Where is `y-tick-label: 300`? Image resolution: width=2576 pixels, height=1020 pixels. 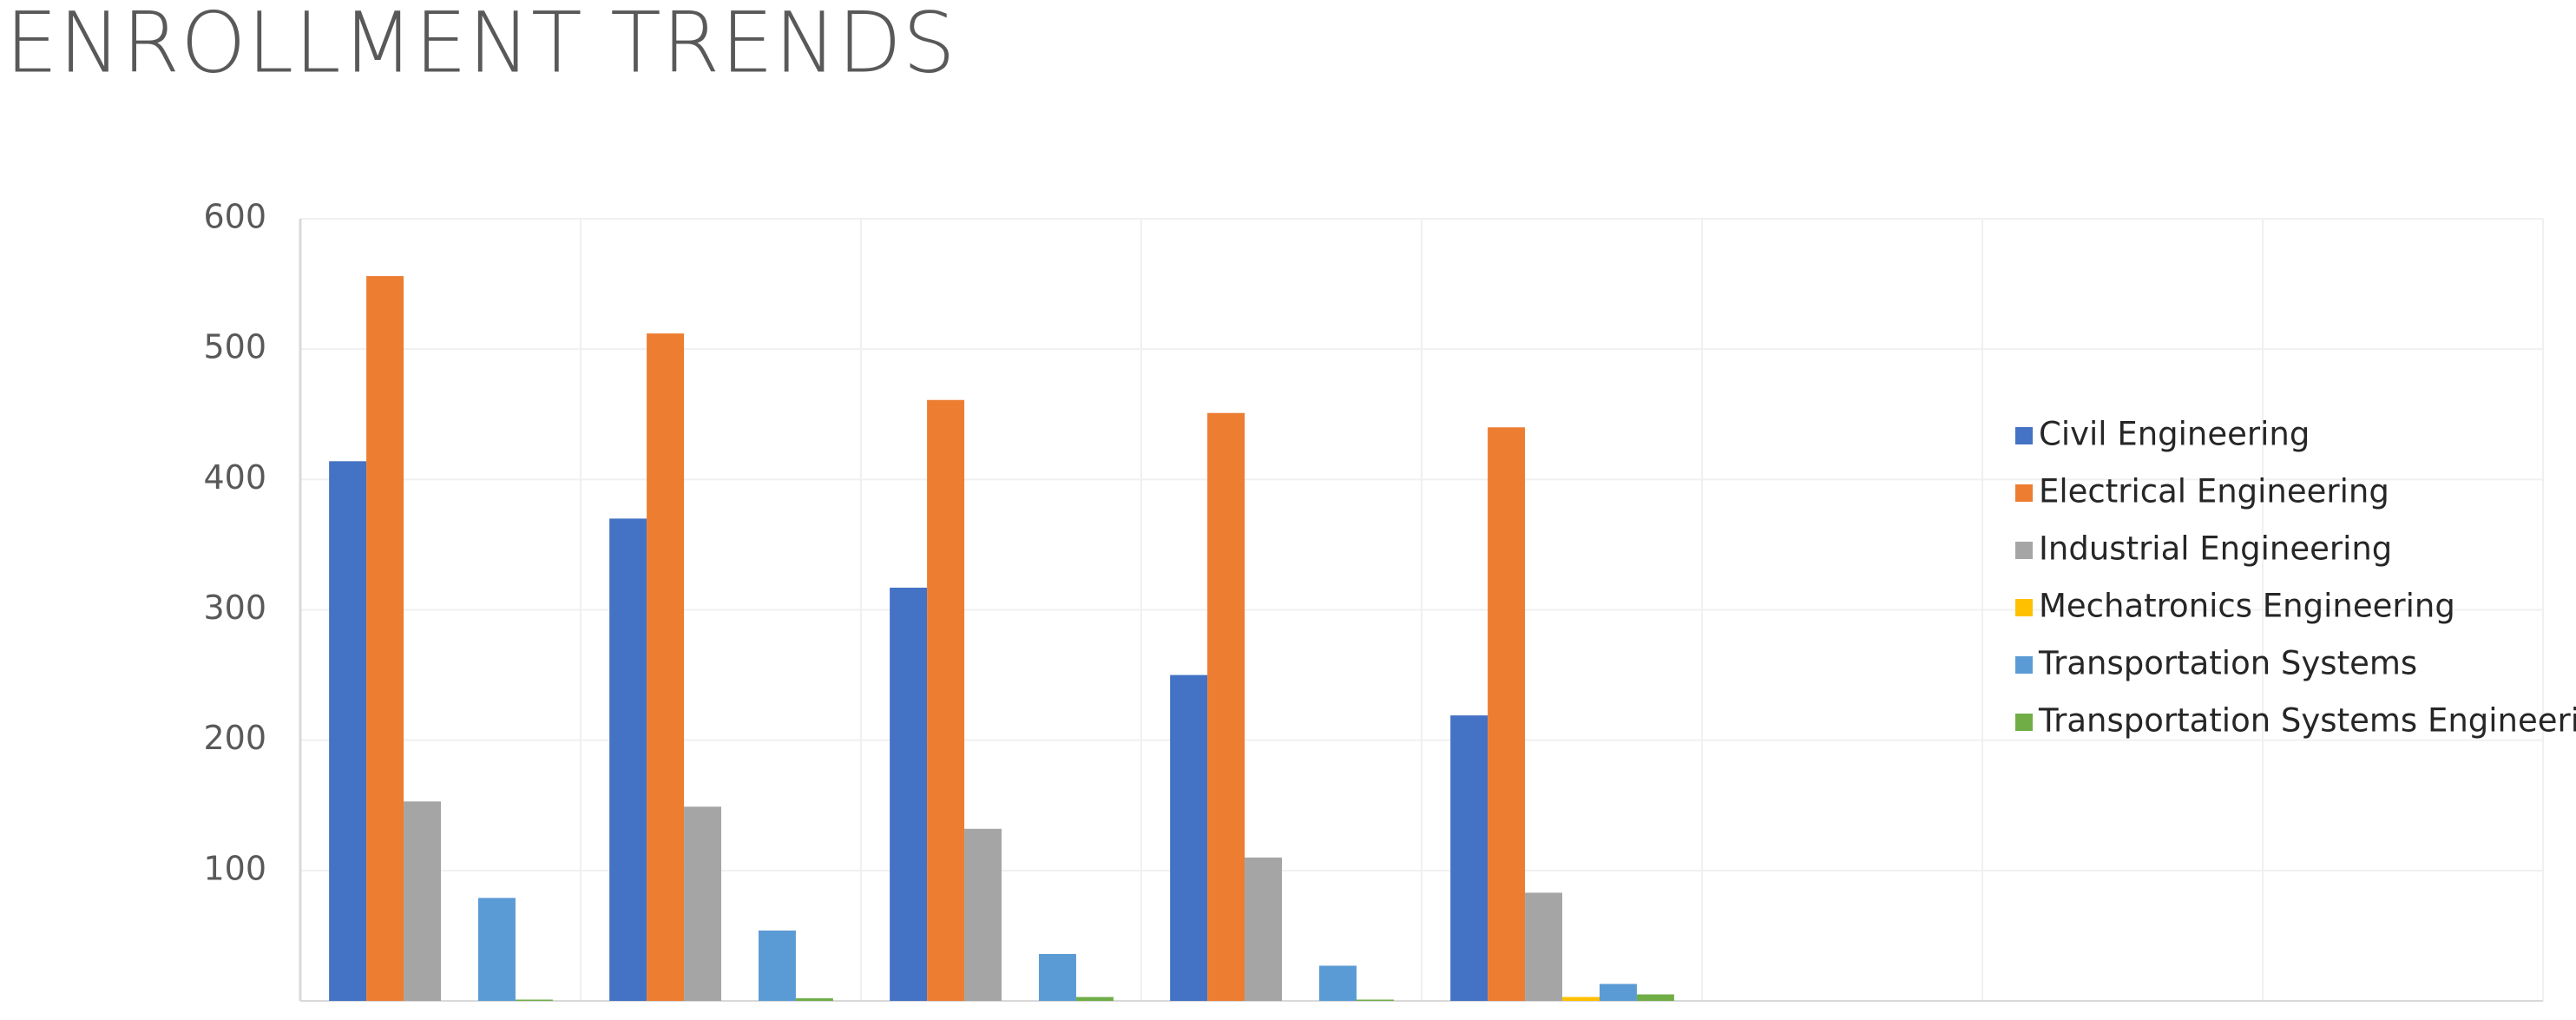
y-tick-label: 300 is located at coordinates (234, 608).